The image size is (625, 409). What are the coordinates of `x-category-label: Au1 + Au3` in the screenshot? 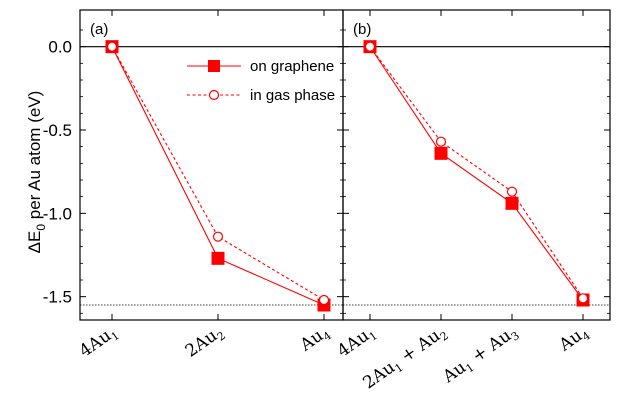 It's located at (480, 356).